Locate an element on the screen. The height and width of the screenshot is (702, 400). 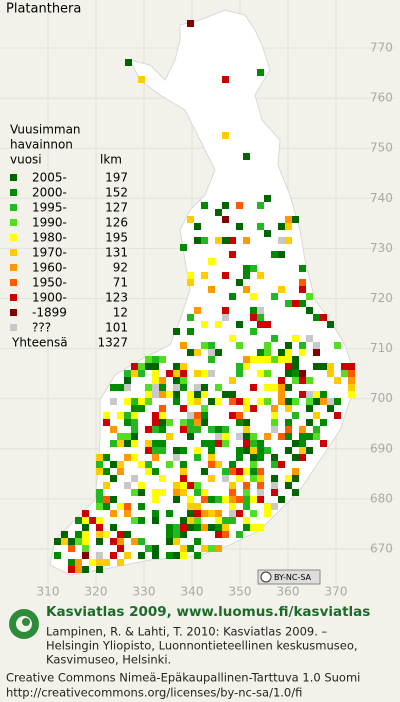
cc-icon is located at coordinates (266, 577).